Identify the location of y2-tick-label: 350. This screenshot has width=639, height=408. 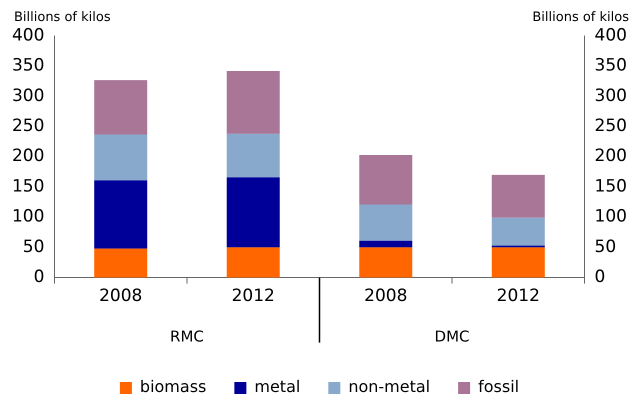
(611, 66).